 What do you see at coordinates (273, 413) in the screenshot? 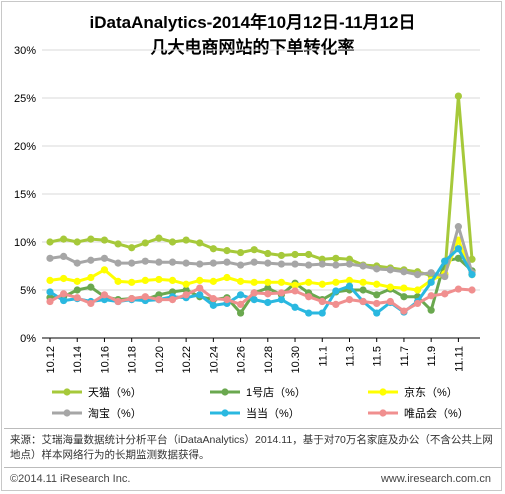
I see `legend-label: 当当（%）` at bounding box center [273, 413].